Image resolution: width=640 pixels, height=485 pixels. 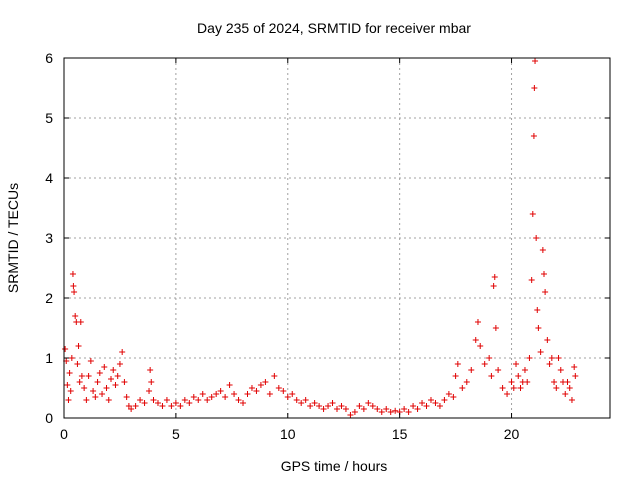 What do you see at coordinates (49, 418) in the screenshot?
I see `y-tick-label: 0` at bounding box center [49, 418].